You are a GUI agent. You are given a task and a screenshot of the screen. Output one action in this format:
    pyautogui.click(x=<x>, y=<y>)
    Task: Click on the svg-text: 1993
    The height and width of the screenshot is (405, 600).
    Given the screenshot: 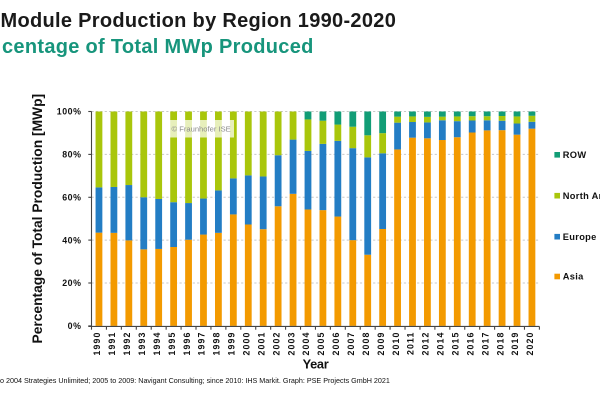 What is the action you would take?
    pyautogui.click(x=142, y=344)
    